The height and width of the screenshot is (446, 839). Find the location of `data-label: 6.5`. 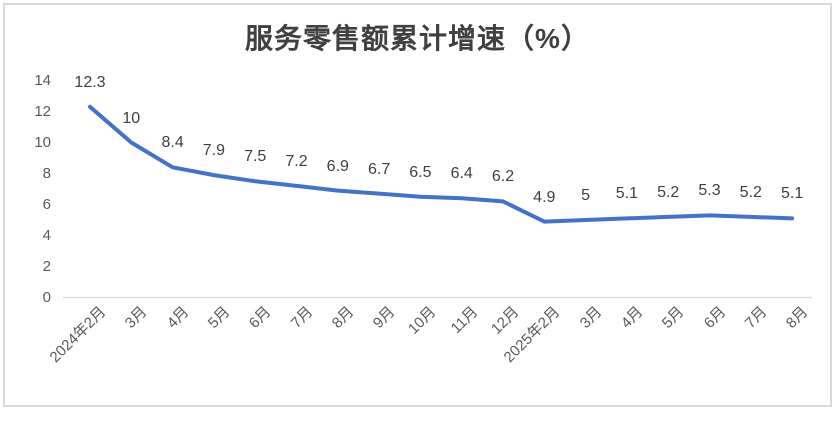

data-label: 6.5 is located at coordinates (420, 172).